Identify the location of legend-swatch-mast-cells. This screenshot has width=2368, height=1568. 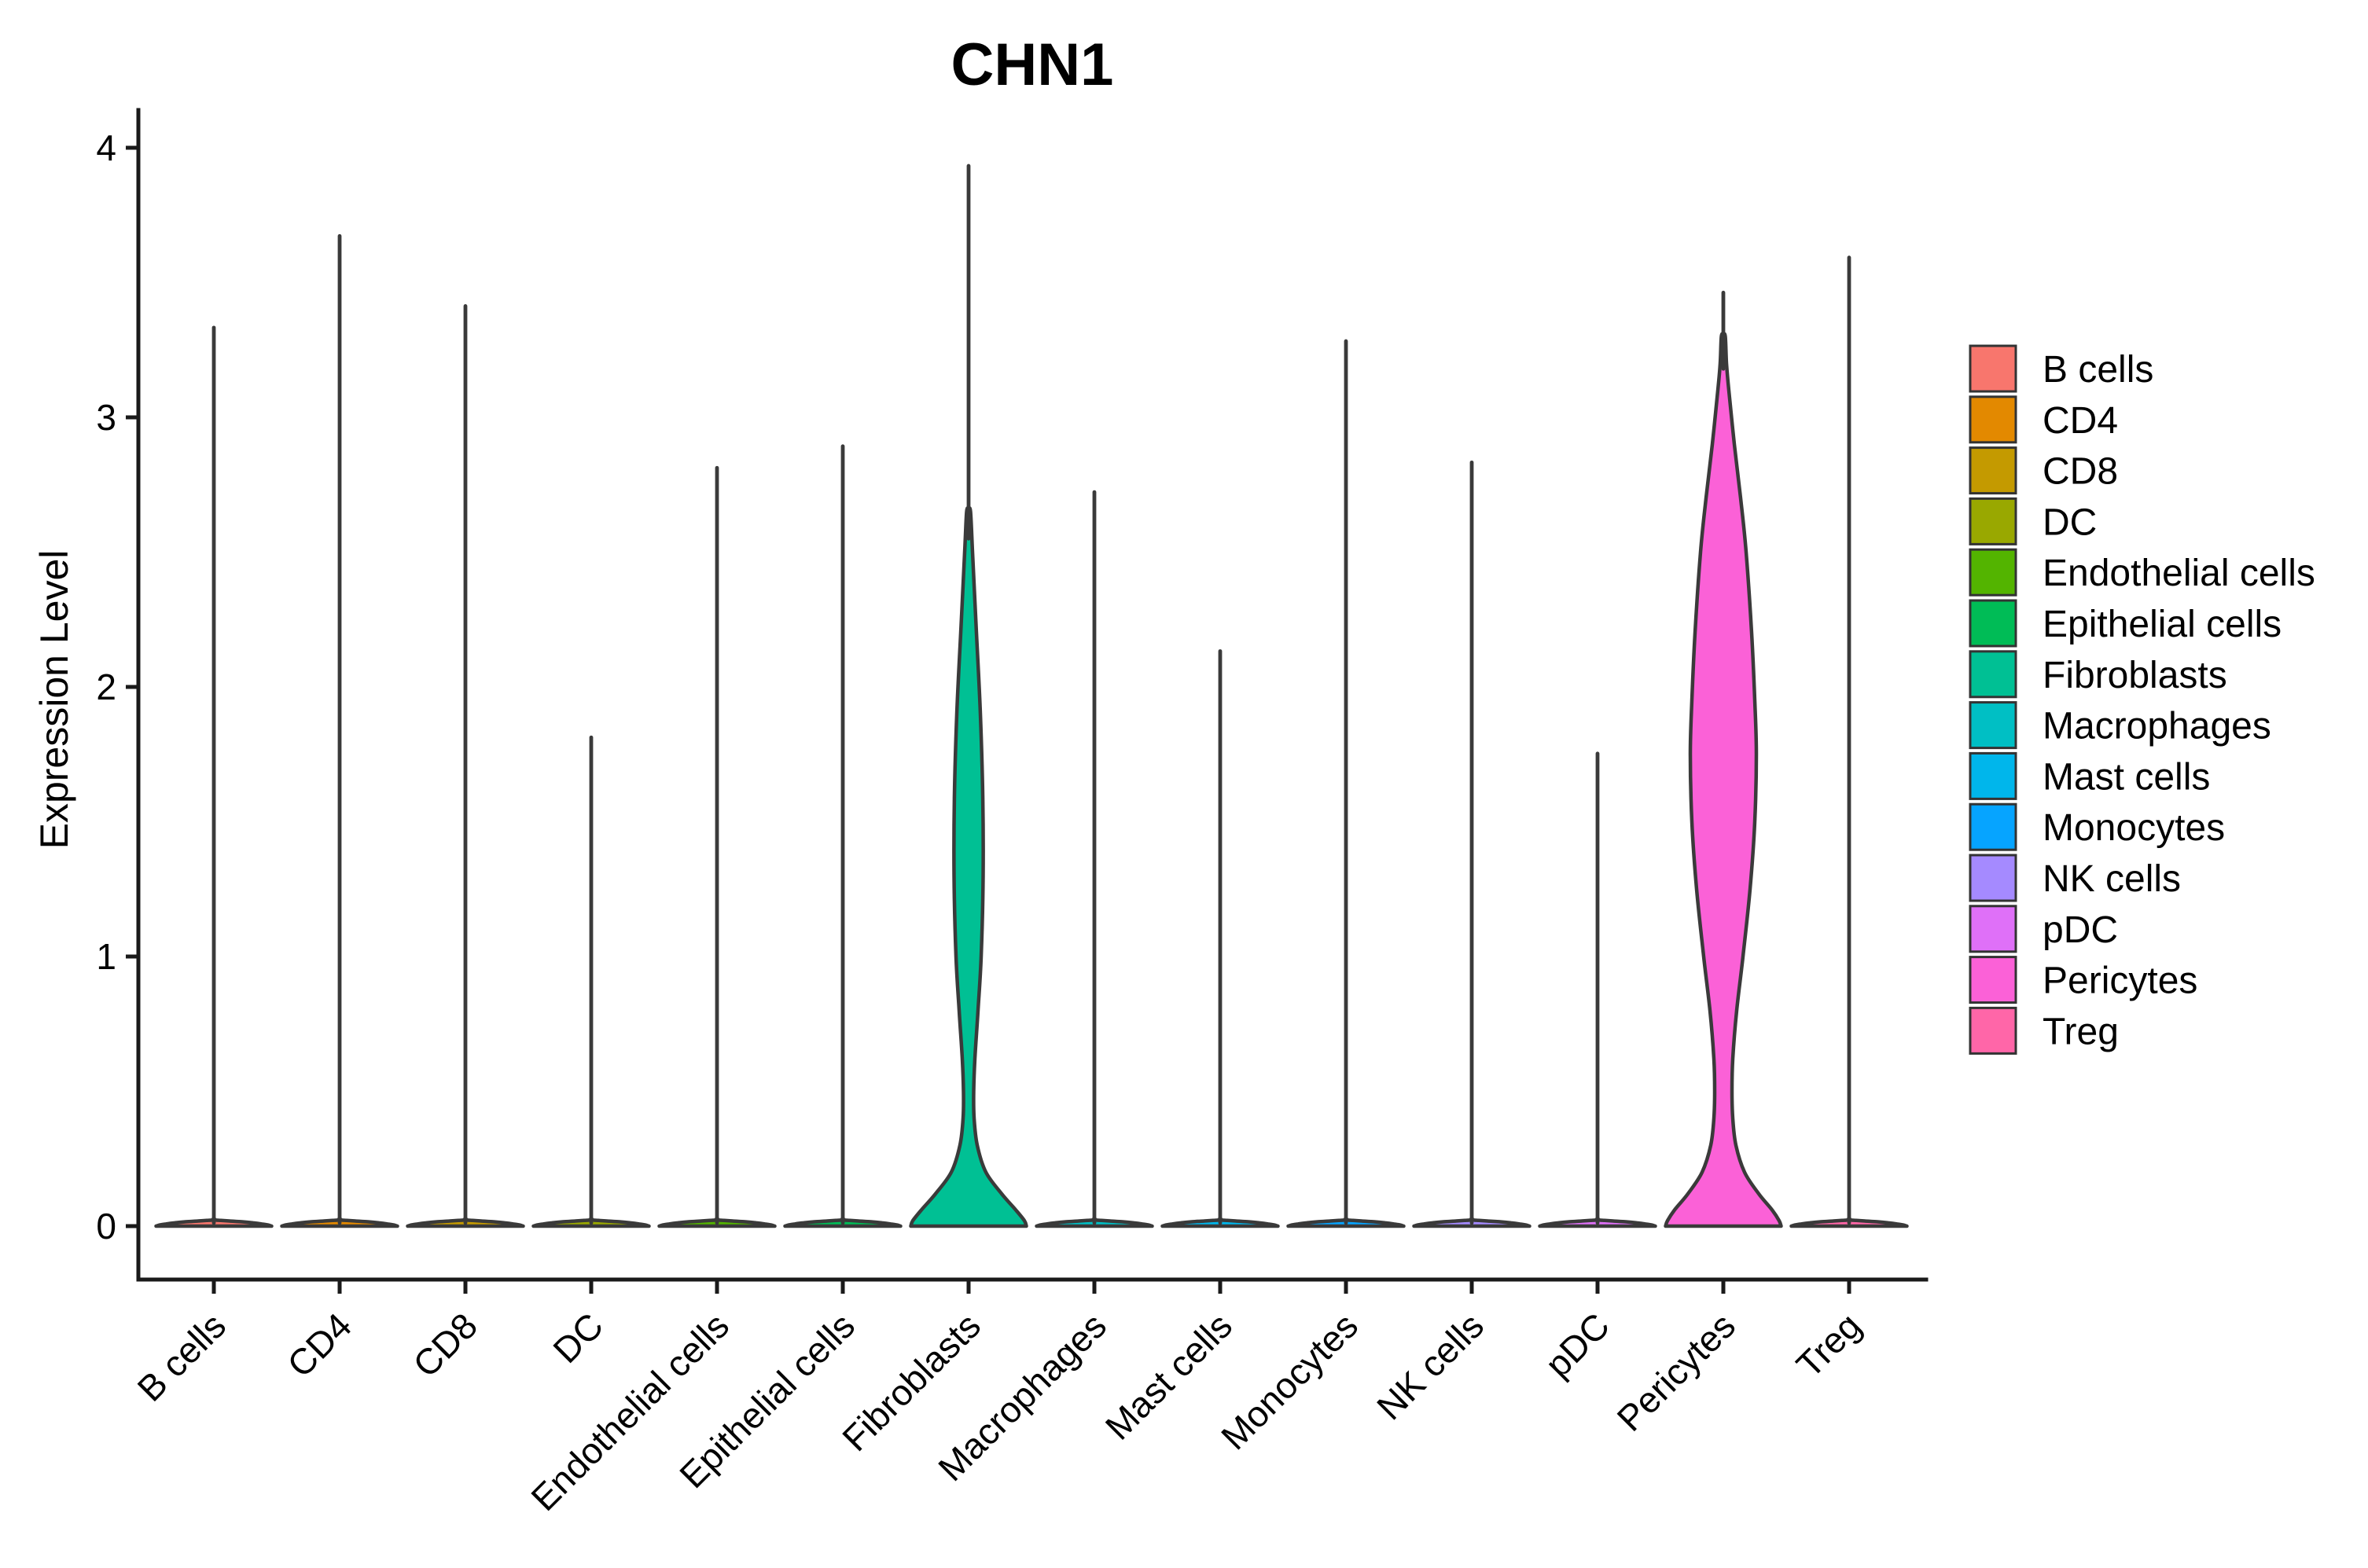
(1993, 775).